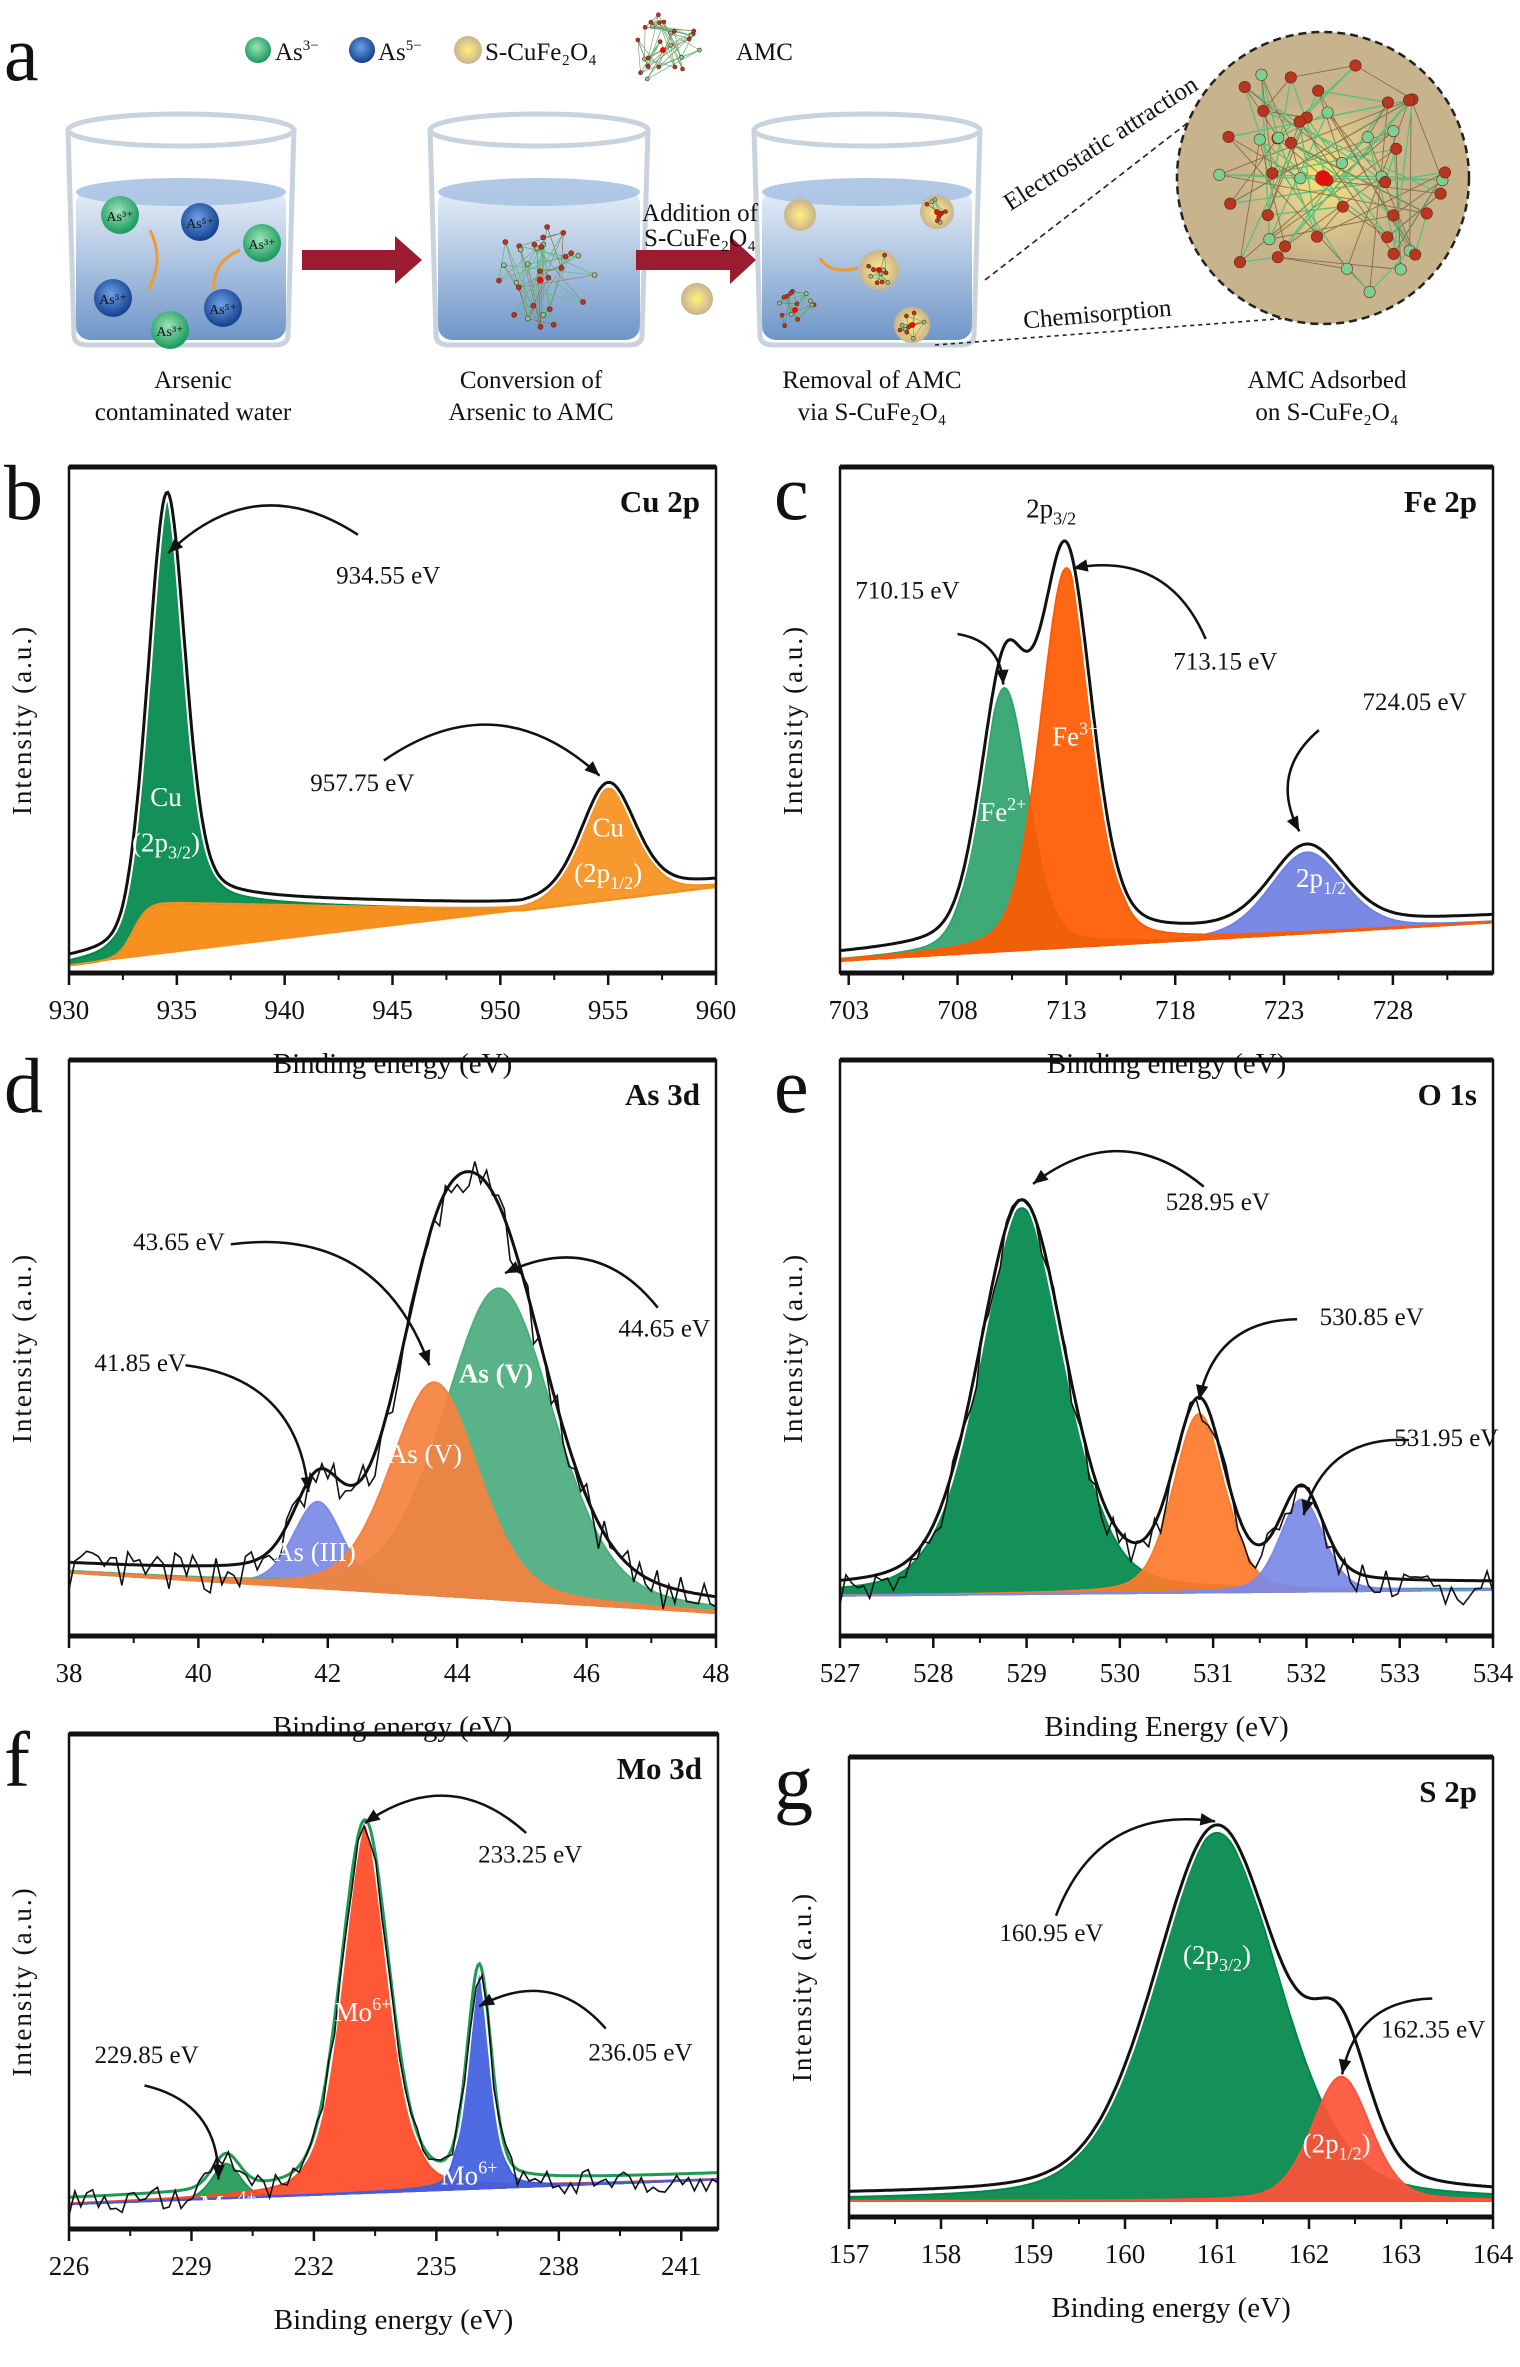 The image size is (1520, 2367). Describe the element at coordinates (660, 501) in the screenshot. I see `chart-title: Cu 2p` at that location.